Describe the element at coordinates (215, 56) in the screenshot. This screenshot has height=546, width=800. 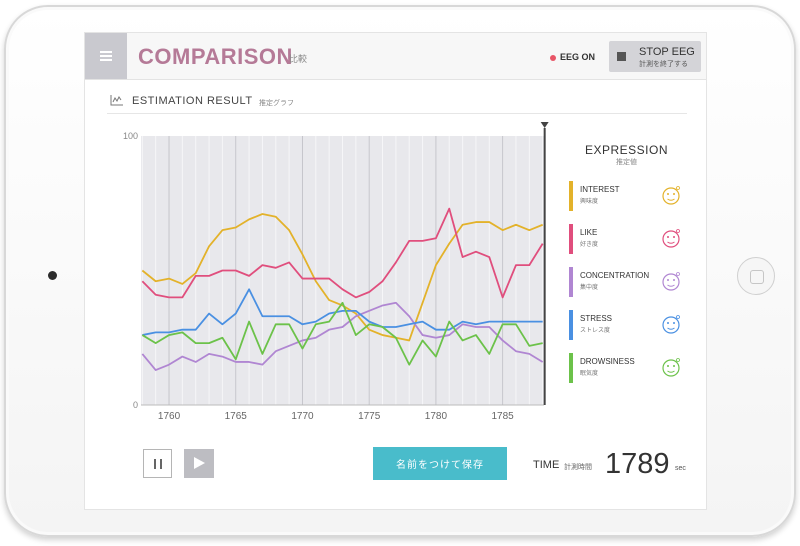
I see `page-title: COMPARISON` at that location.